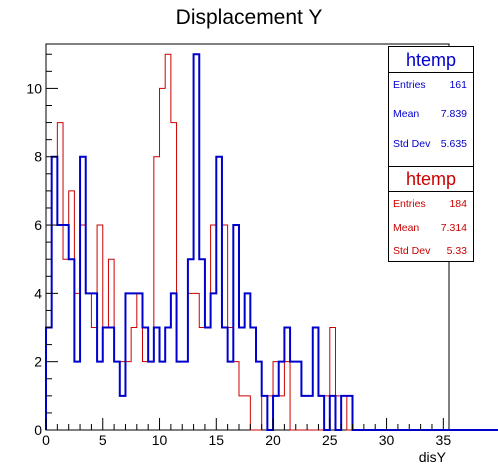 This screenshot has width=498, height=476. Describe the element at coordinates (34, 88) in the screenshot. I see `y-tick-label: 10` at that location.